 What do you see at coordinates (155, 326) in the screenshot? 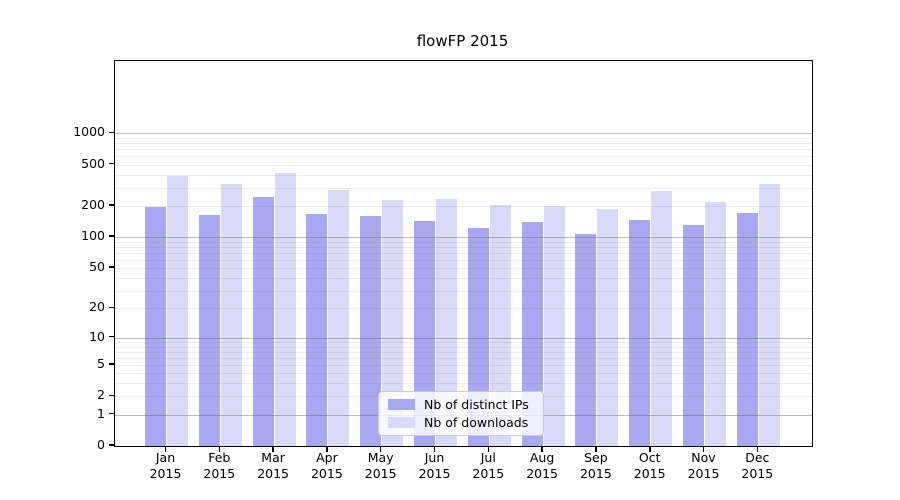
I see `bar-distinct-ips-jan` at bounding box center [155, 326].